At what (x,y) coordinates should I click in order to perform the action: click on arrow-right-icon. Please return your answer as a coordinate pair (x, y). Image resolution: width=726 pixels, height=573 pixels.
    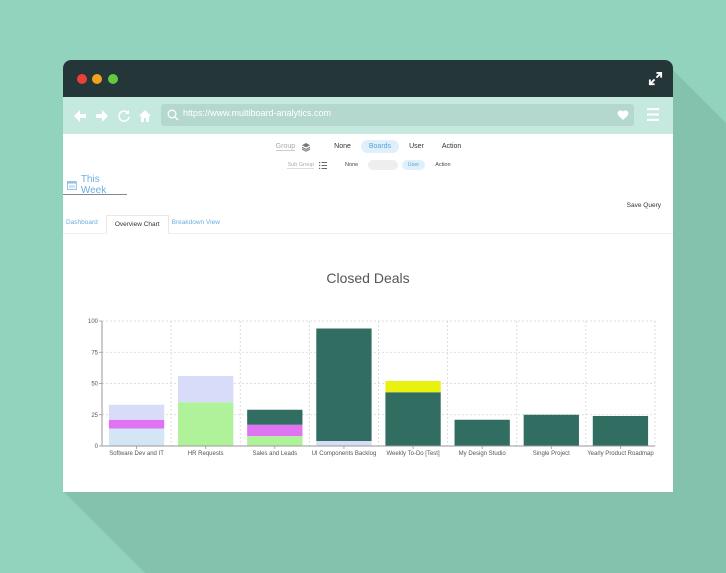
    Looking at the image, I should click on (102, 116).